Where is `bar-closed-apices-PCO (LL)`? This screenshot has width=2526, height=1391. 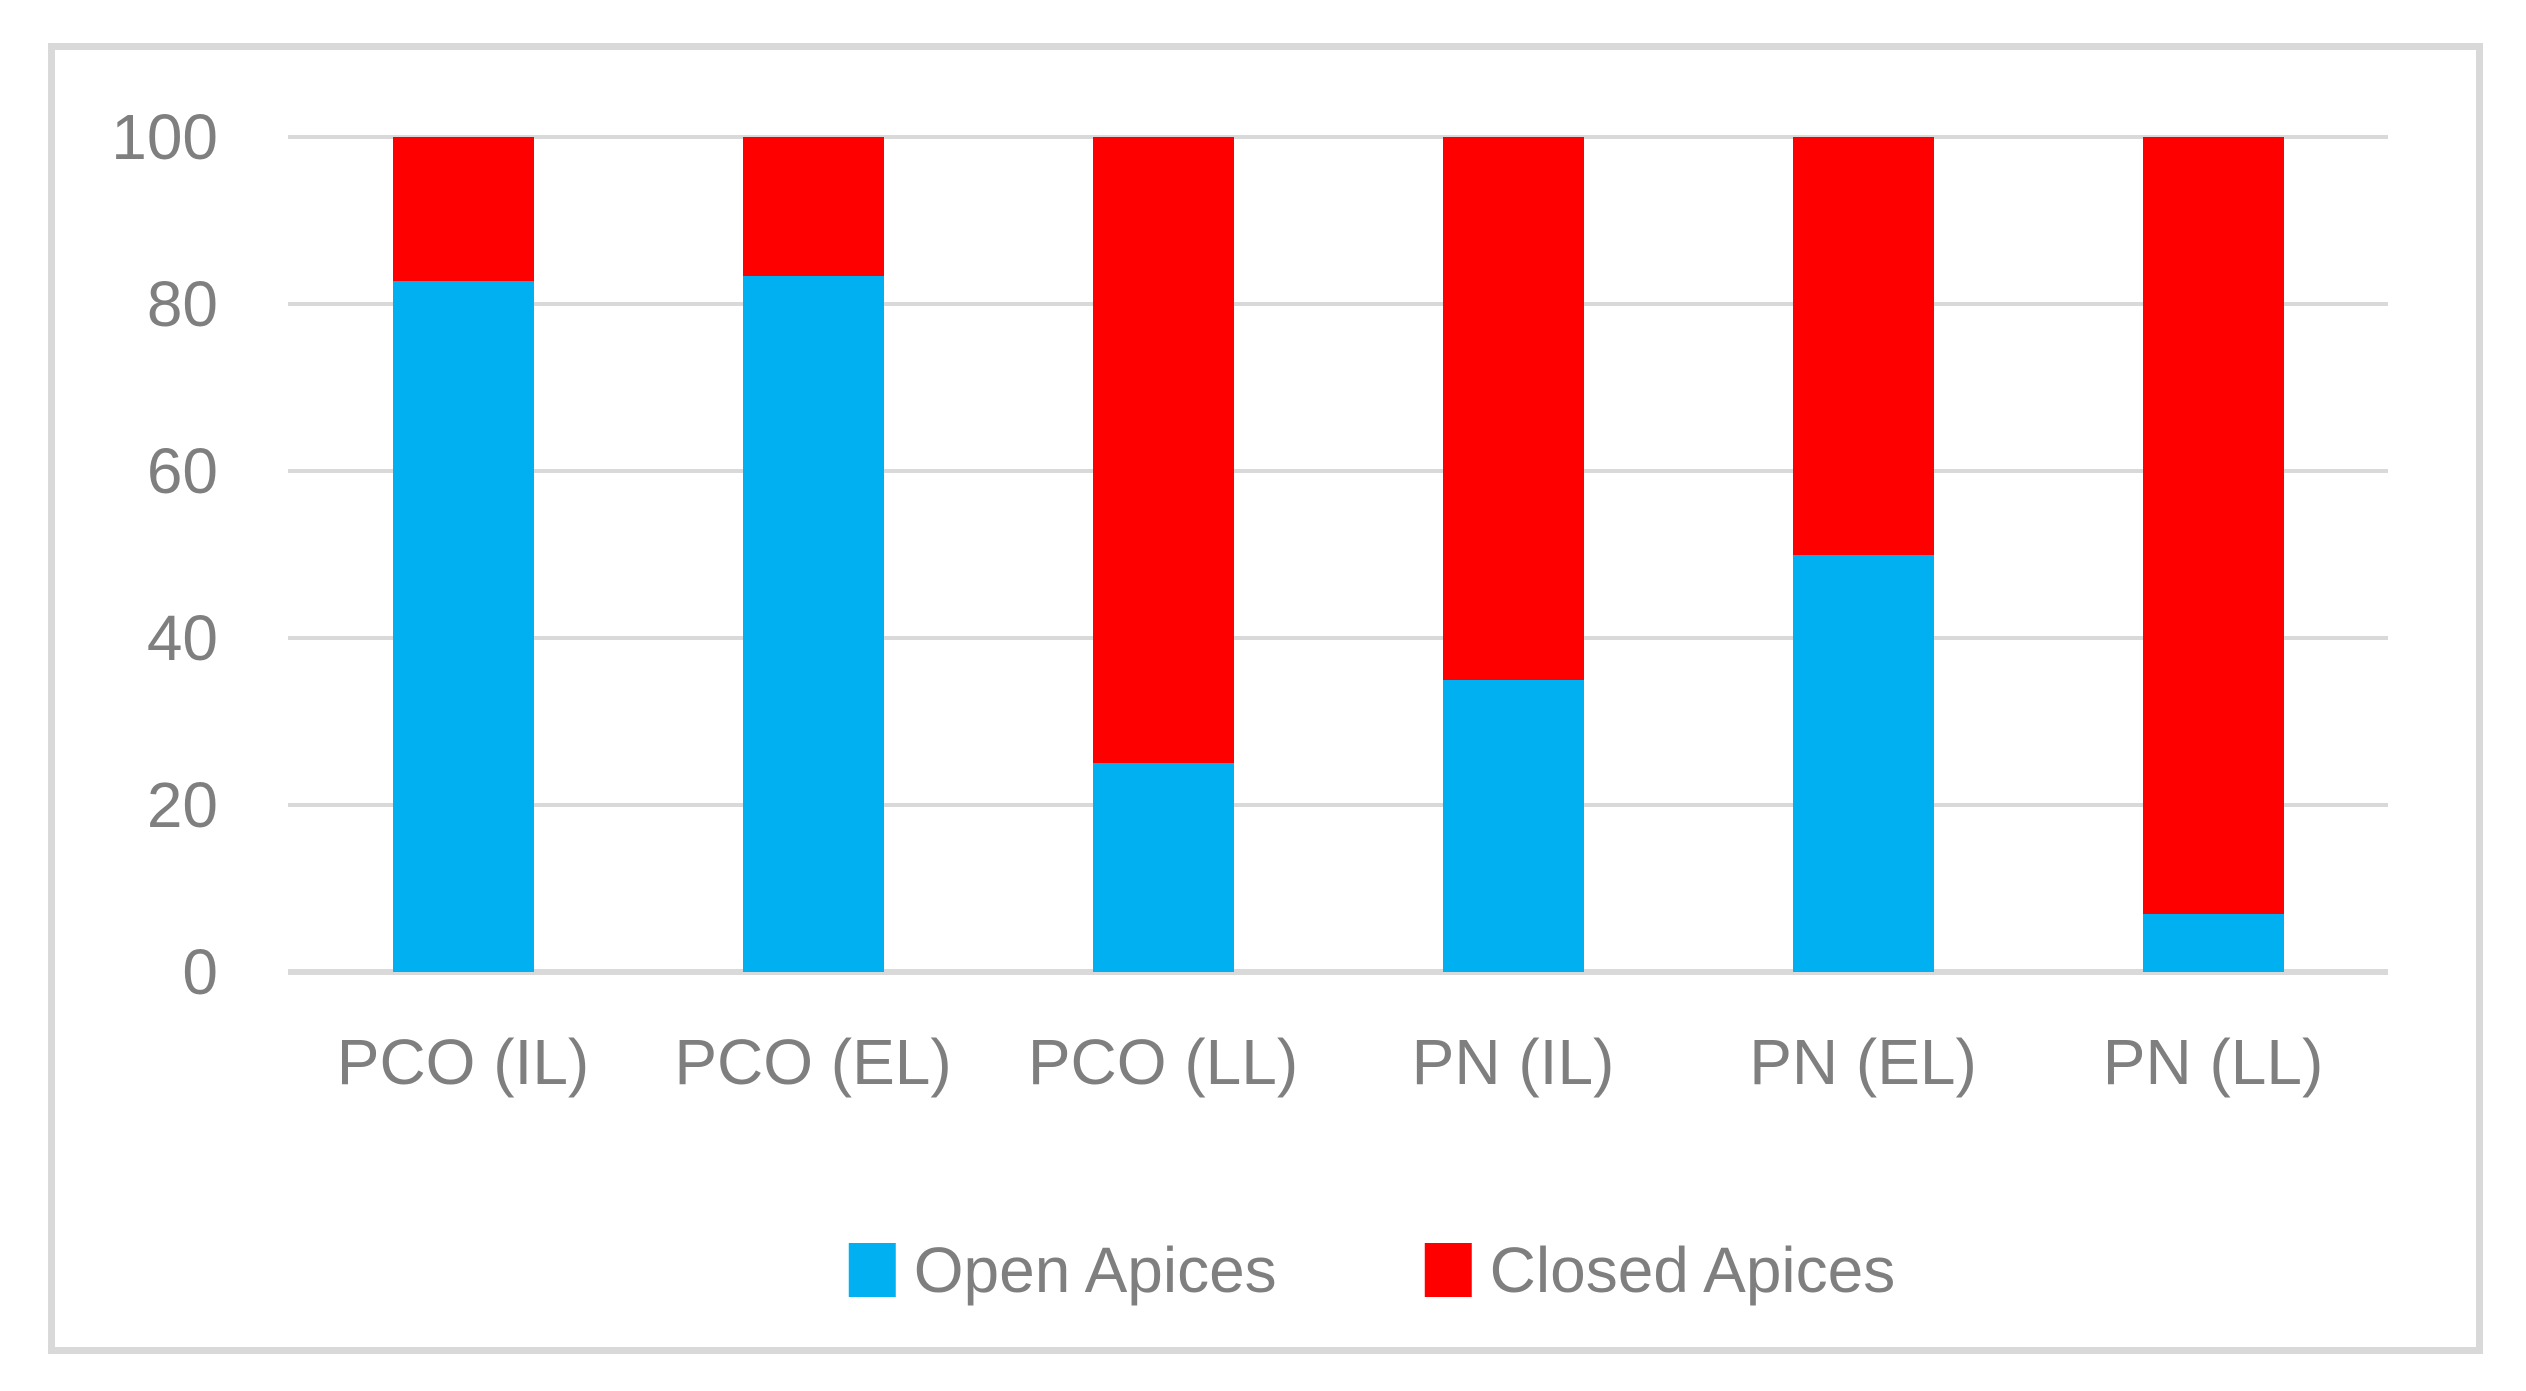 bar-closed-apices-PCO (LL) is located at coordinates (1163, 450).